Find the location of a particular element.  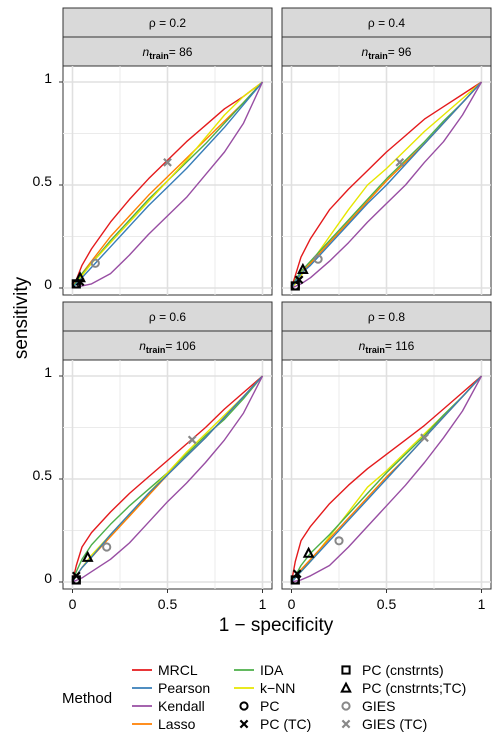

y-axis-title: sensitivity is located at coordinates (21, 317).